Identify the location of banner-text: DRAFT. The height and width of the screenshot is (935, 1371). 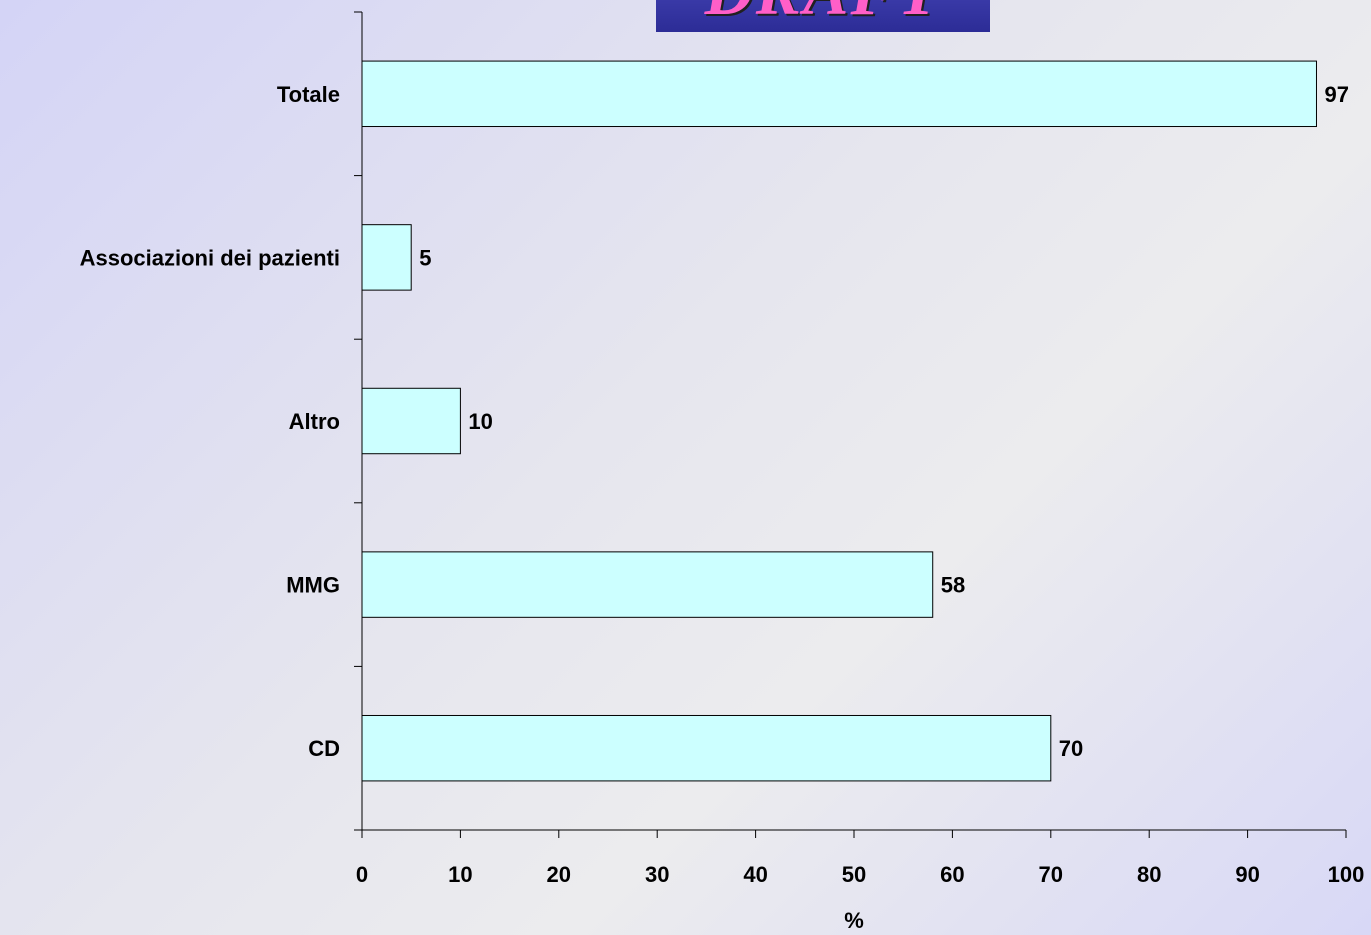
(823, 15).